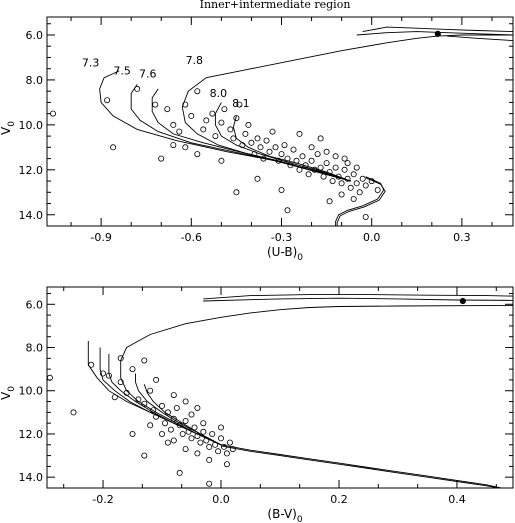  What do you see at coordinates (300, 519) in the screenshot?
I see `x-axis-label-subscript: 0` at bounding box center [300, 519].